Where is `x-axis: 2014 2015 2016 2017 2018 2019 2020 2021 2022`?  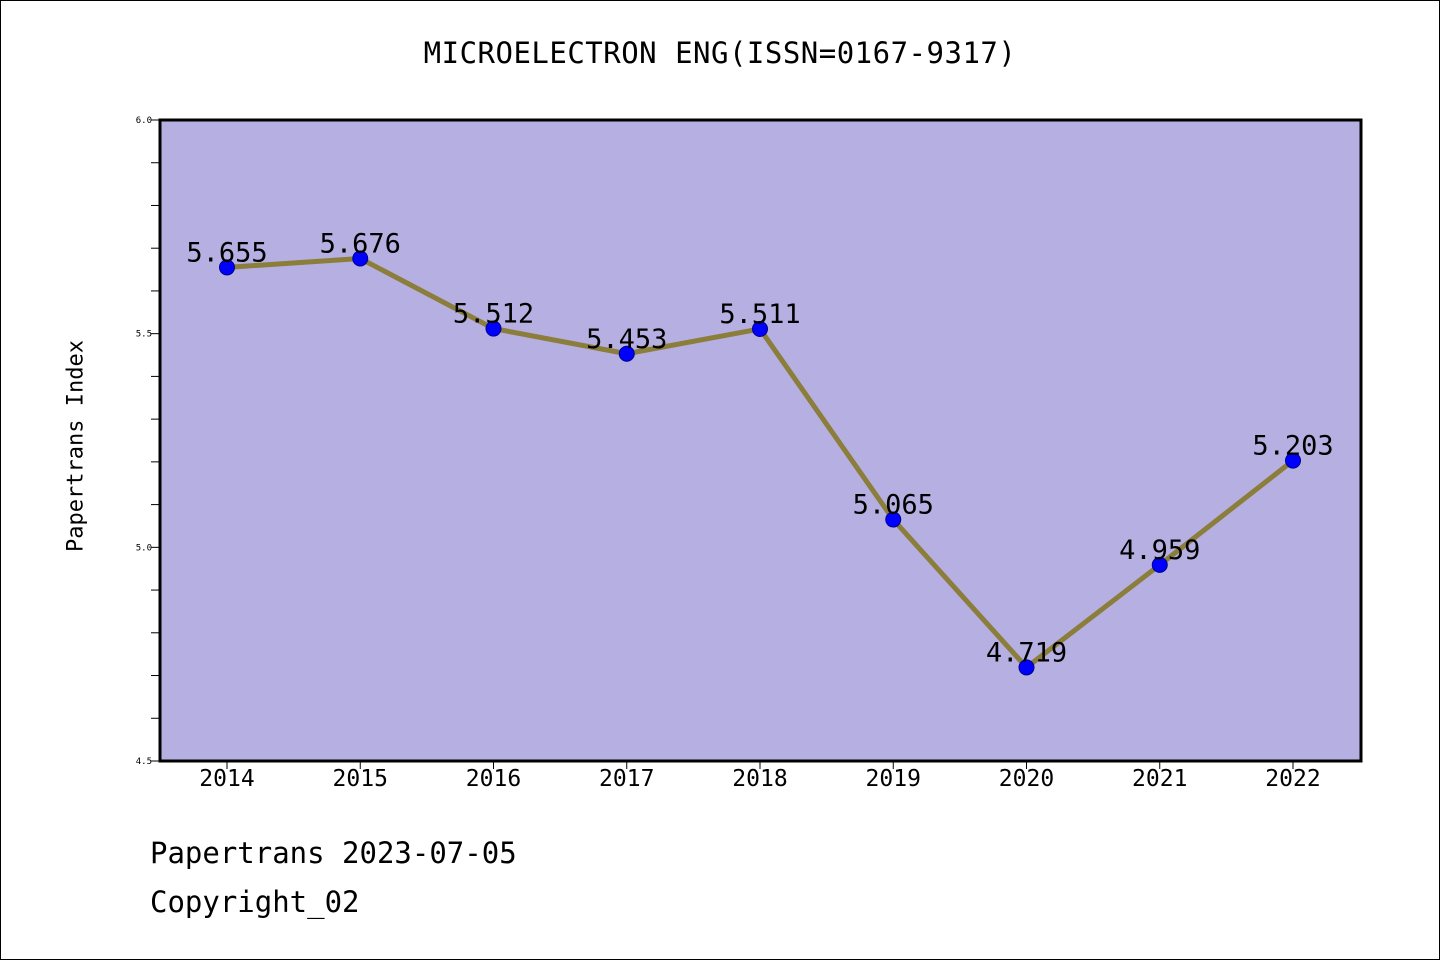 x-axis: 2014 2015 2016 2017 2018 2019 2020 2021 2022 is located at coordinates (760, 776).